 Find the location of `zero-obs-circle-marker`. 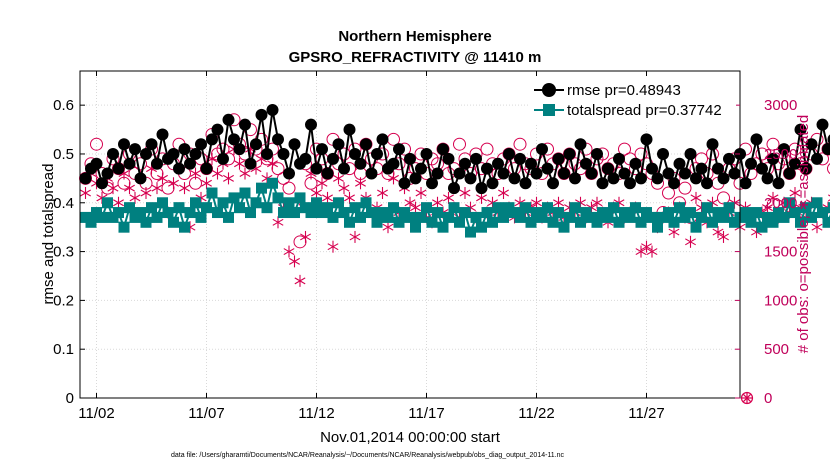

zero-obs-circle-marker is located at coordinates (747, 398).